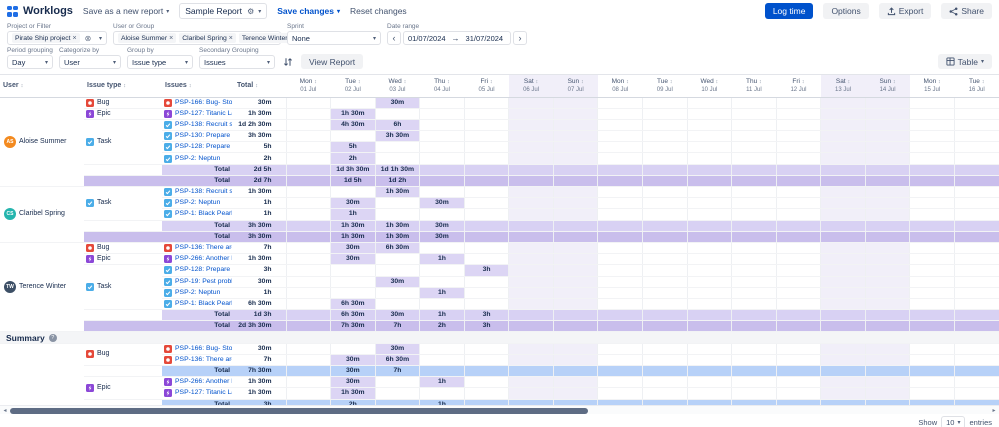 This screenshot has height=427, width=999. I want to click on worklog-cell: 6h, so click(397, 125).